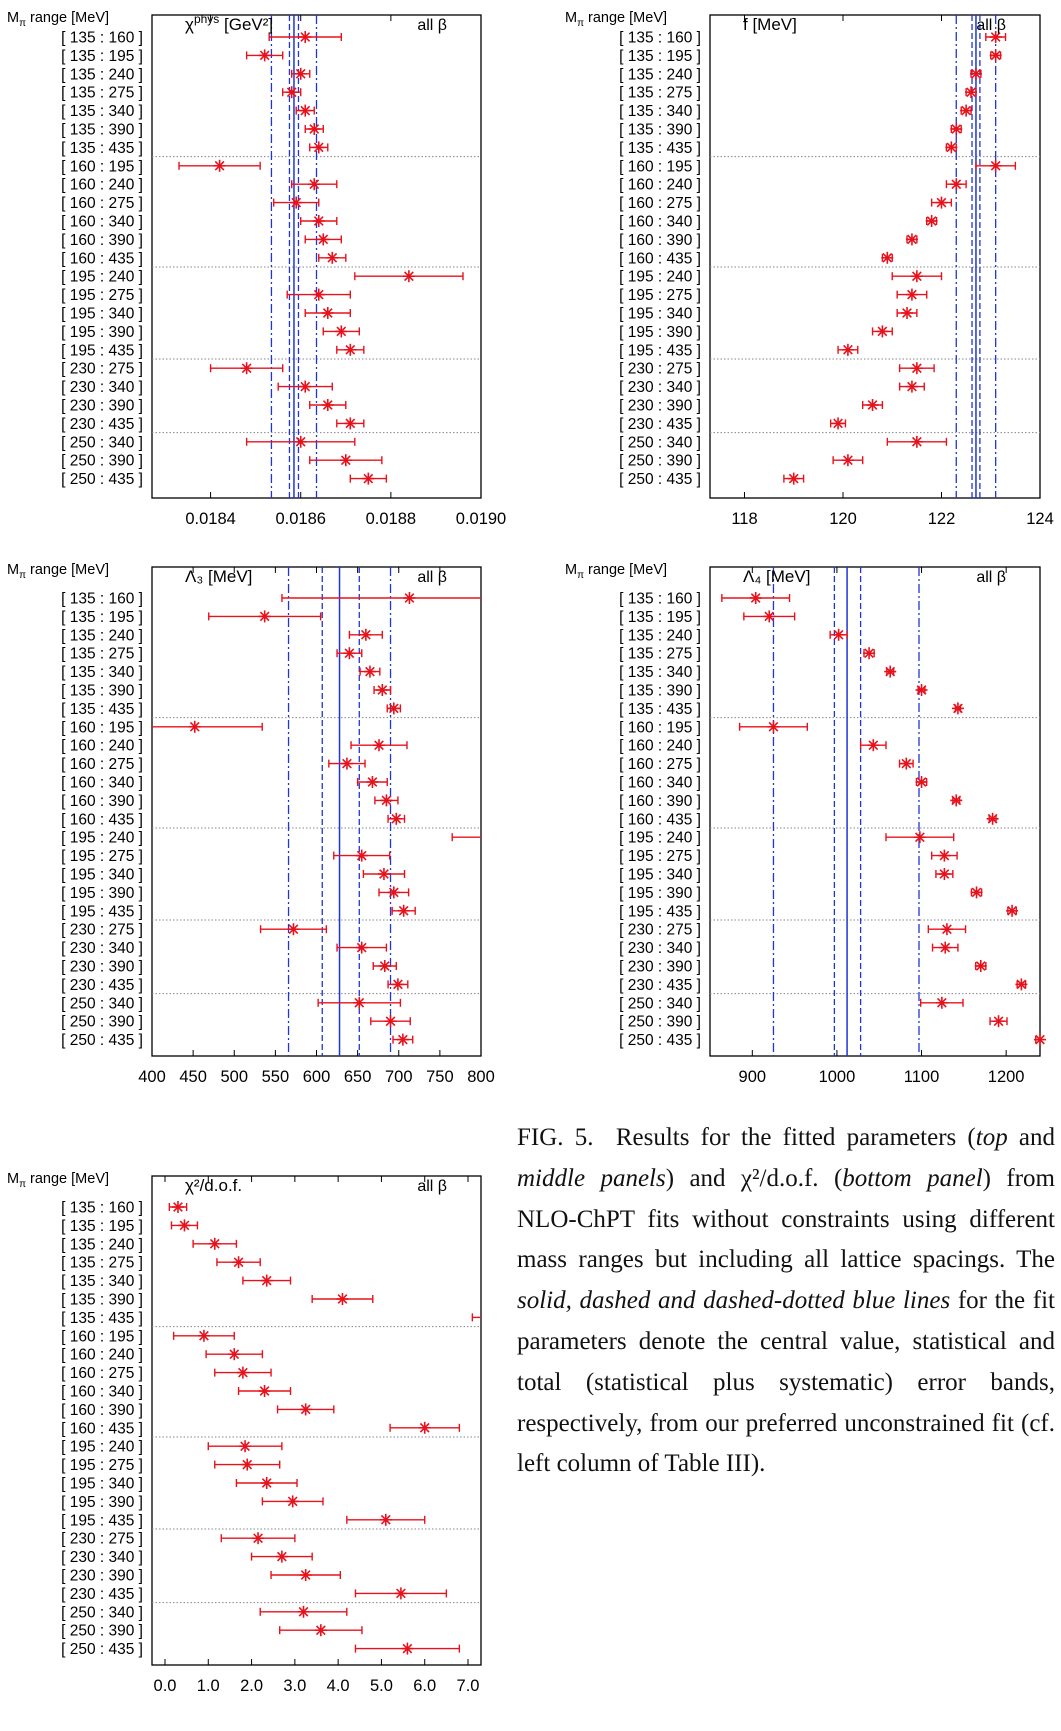 This screenshot has width=1061, height=1731. What do you see at coordinates (102, 1428) in the screenshot?
I see `panel-5-range-label: [ 160 : 435 ]` at bounding box center [102, 1428].